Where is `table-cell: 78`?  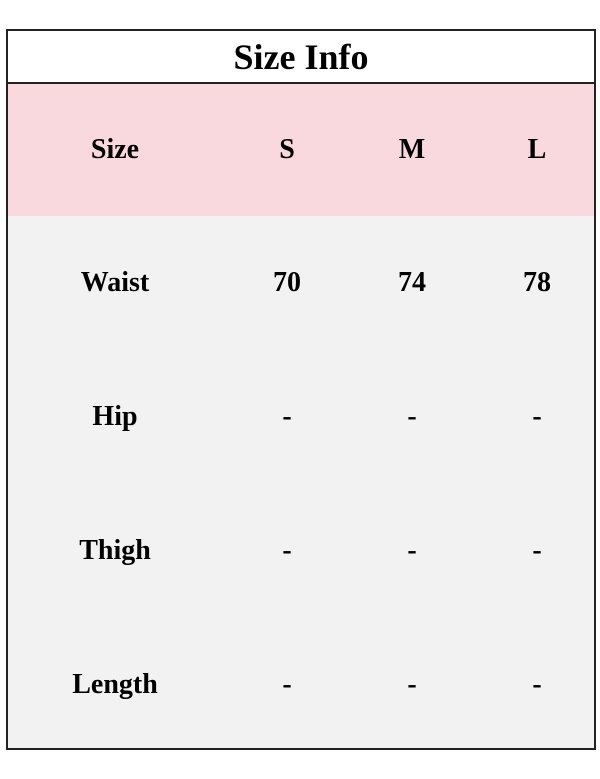
table-cell: 78 is located at coordinates (537, 282).